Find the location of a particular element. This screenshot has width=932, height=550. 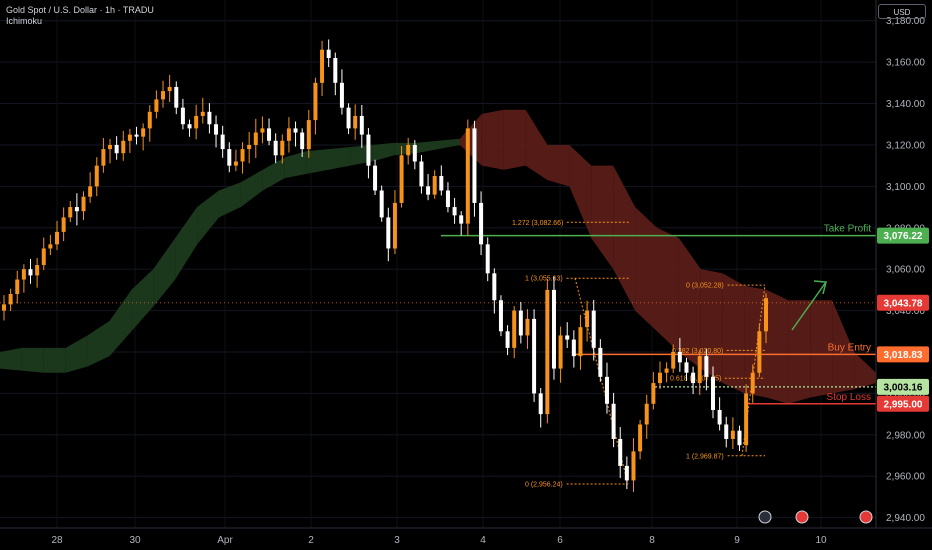

x-tick-label: 28 is located at coordinates (57, 540).